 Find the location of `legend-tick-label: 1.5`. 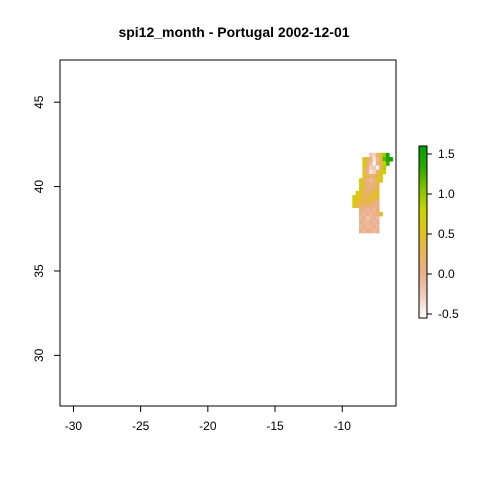

legend-tick-label: 1.5 is located at coordinates (446, 154).